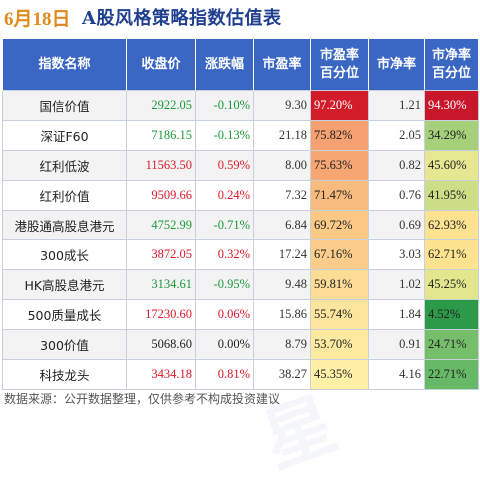 The height and width of the screenshot is (487, 480). Describe the element at coordinates (451, 135) in the screenshot. I see `cell-pb-percentile: 34.29%` at that location.